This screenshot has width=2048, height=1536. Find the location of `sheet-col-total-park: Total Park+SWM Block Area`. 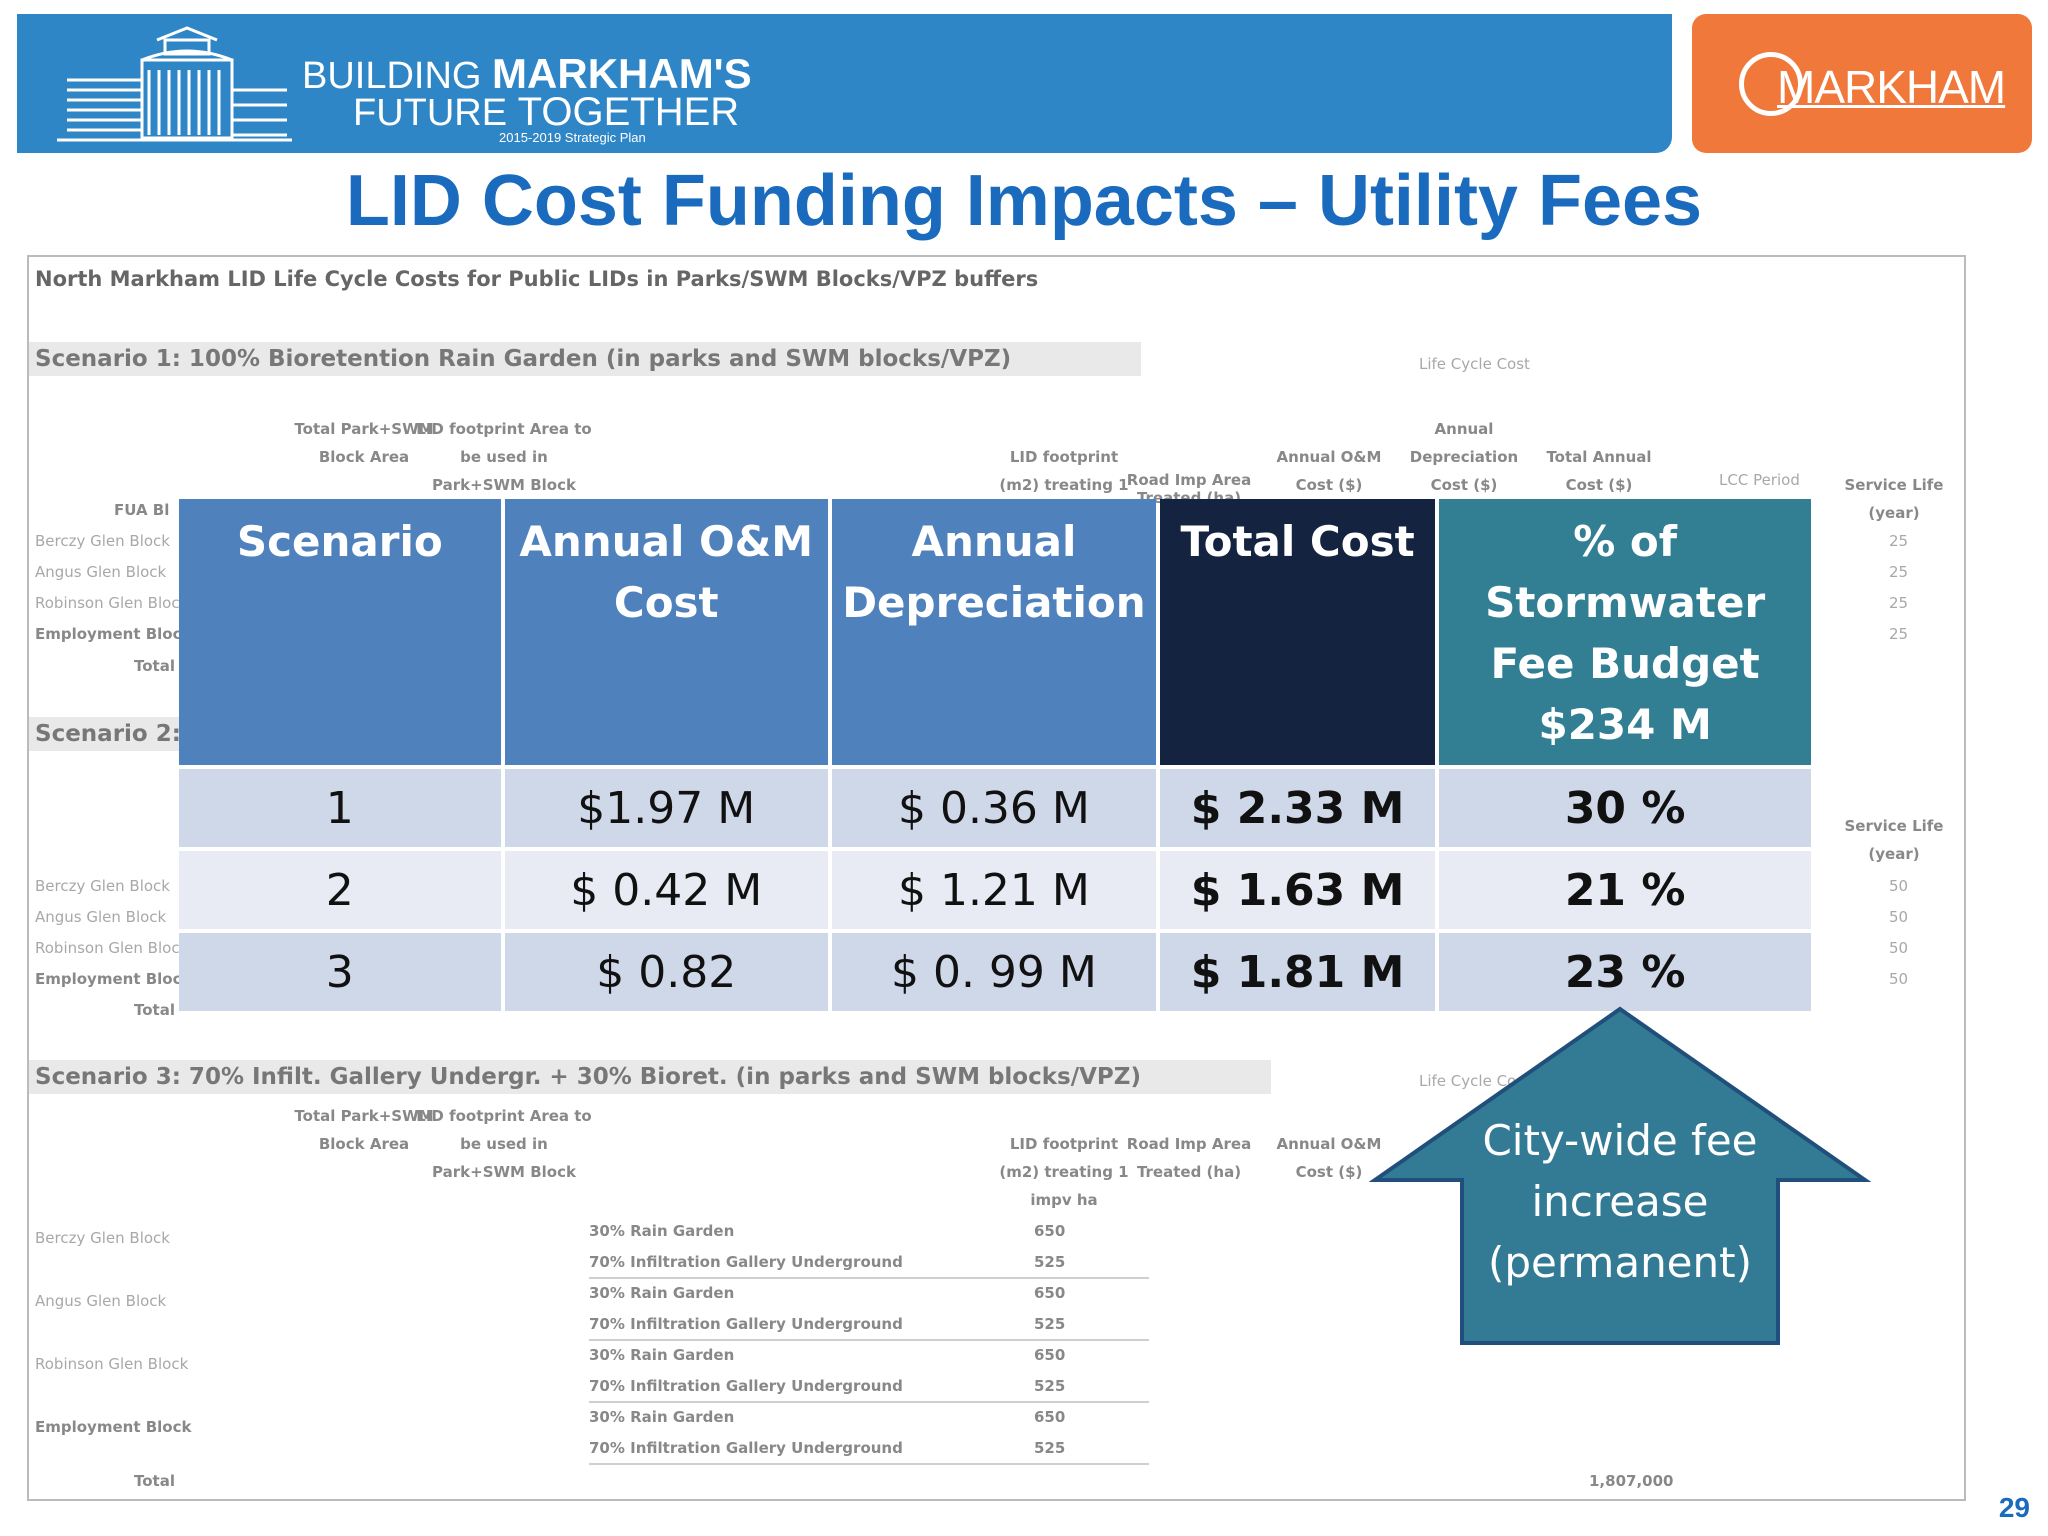

sheet-col-total-park: Total Park+SWM Block Area is located at coordinates (364, 443).